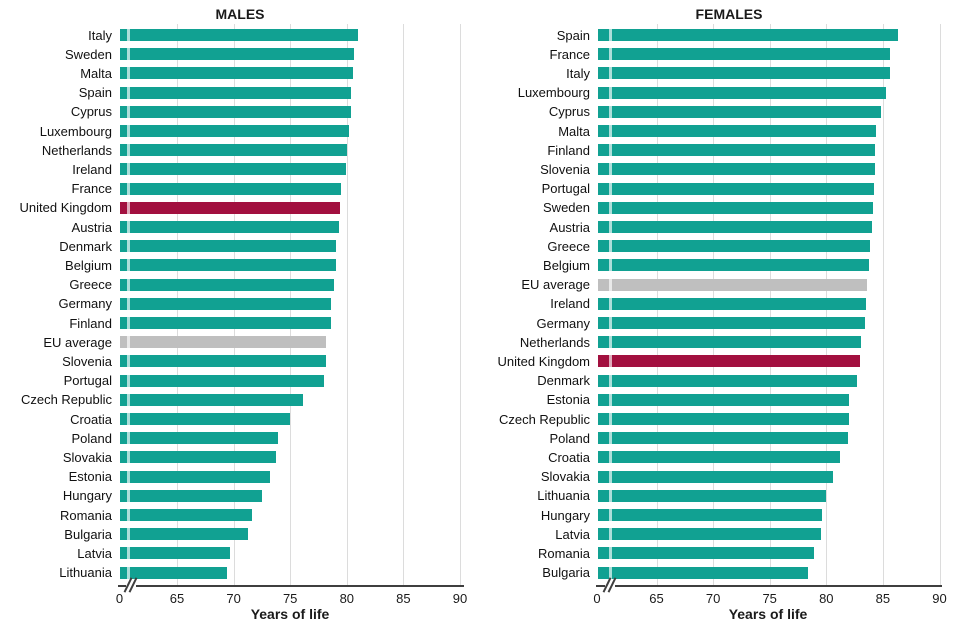 The width and height of the screenshot is (960, 640). What do you see at coordinates (768, 614) in the screenshot?
I see `x-axis-label-females: Years of life` at bounding box center [768, 614].